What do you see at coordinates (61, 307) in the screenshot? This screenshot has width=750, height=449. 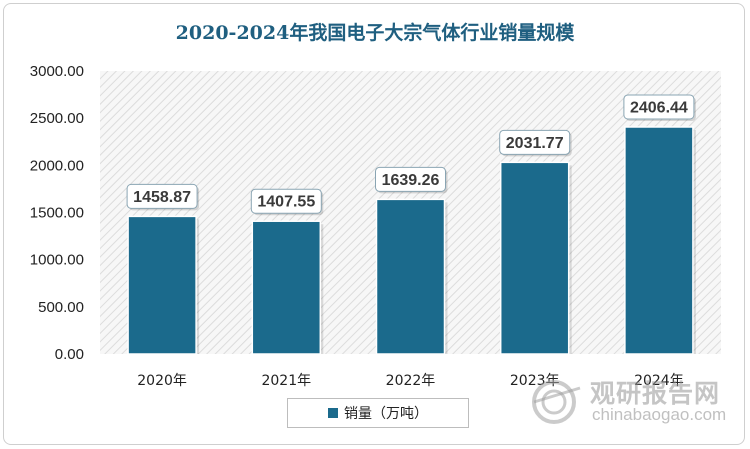 I see `y-tick-label: 500.00` at bounding box center [61, 307].